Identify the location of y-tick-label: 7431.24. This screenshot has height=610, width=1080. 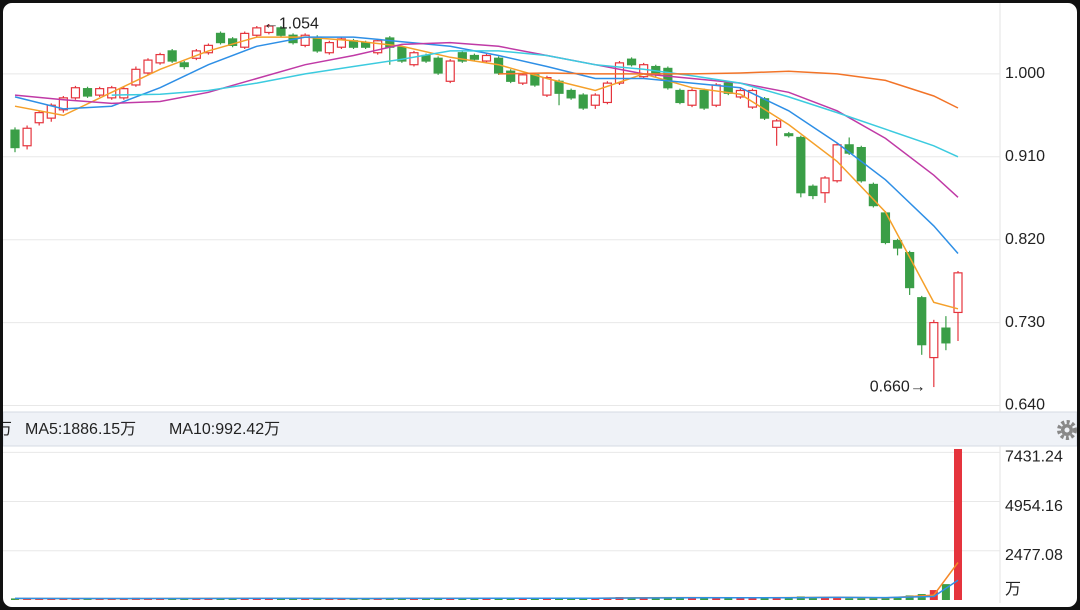
(1034, 457).